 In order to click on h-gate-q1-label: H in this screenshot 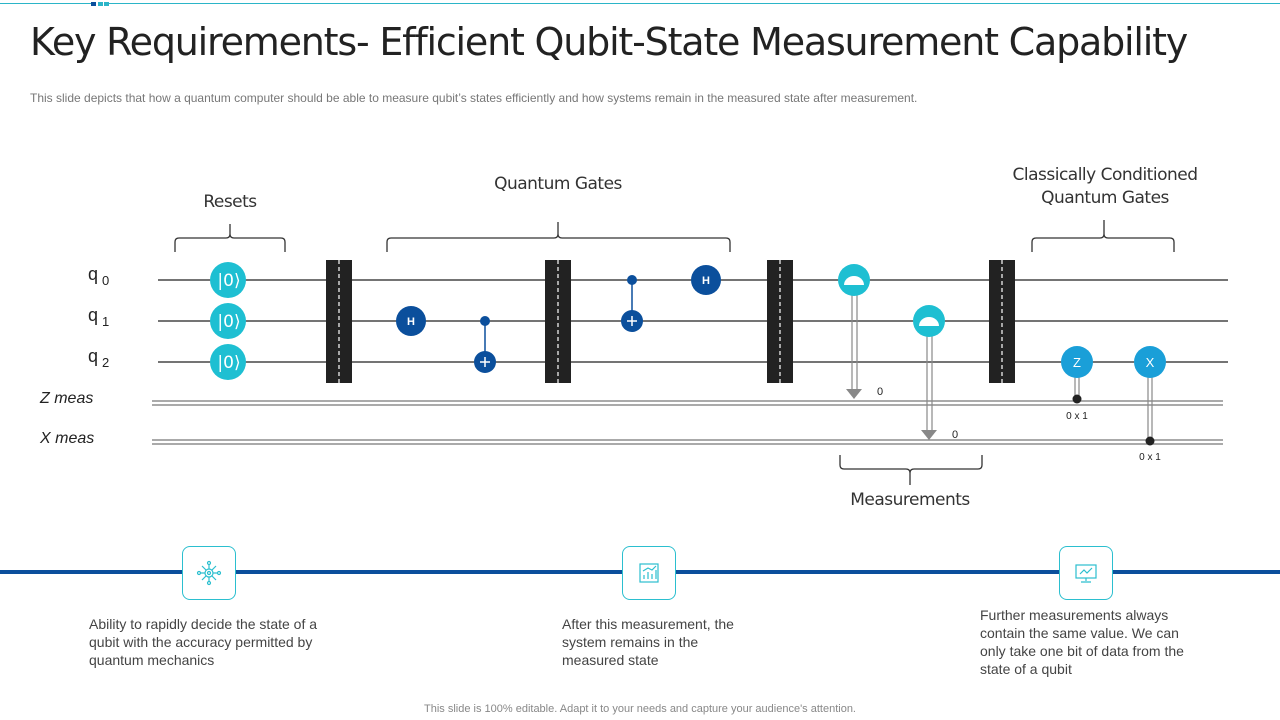, I will do `click(411, 322)`.